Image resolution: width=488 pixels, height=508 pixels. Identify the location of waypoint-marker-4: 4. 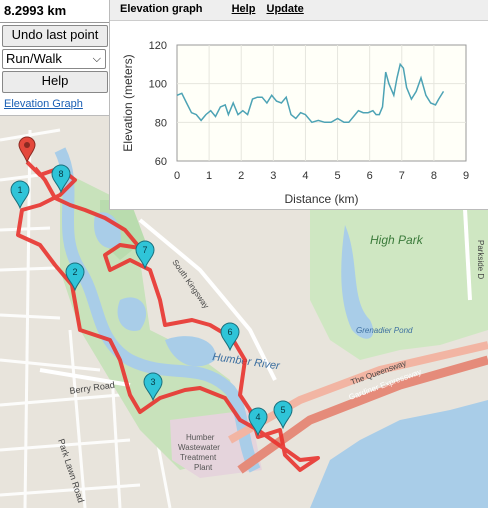
(258, 422).